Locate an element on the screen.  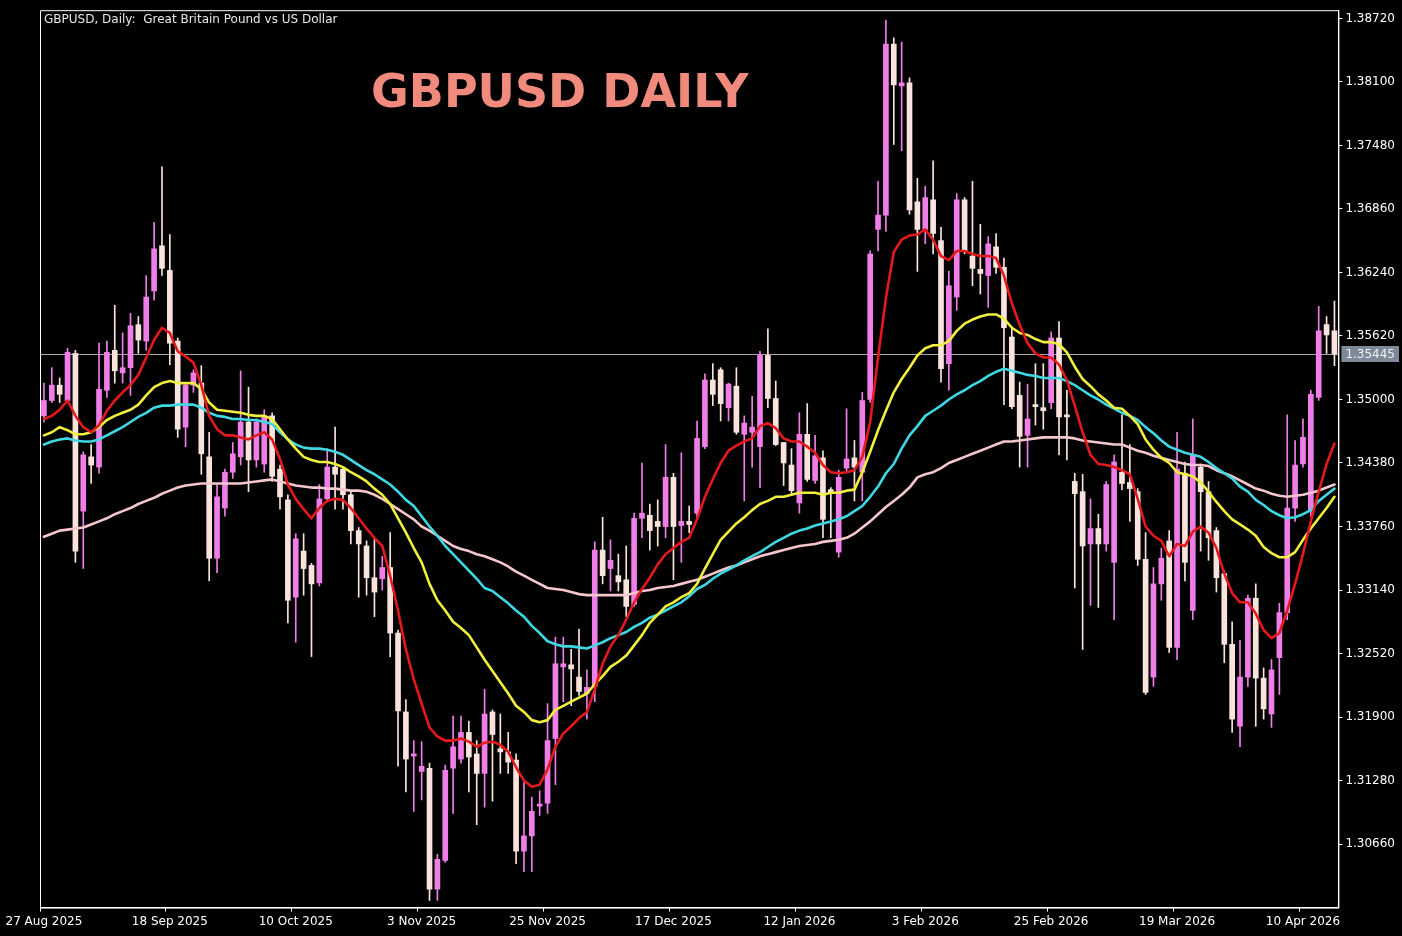
y-tick-label: 1.38720 is located at coordinates (1370, 17).